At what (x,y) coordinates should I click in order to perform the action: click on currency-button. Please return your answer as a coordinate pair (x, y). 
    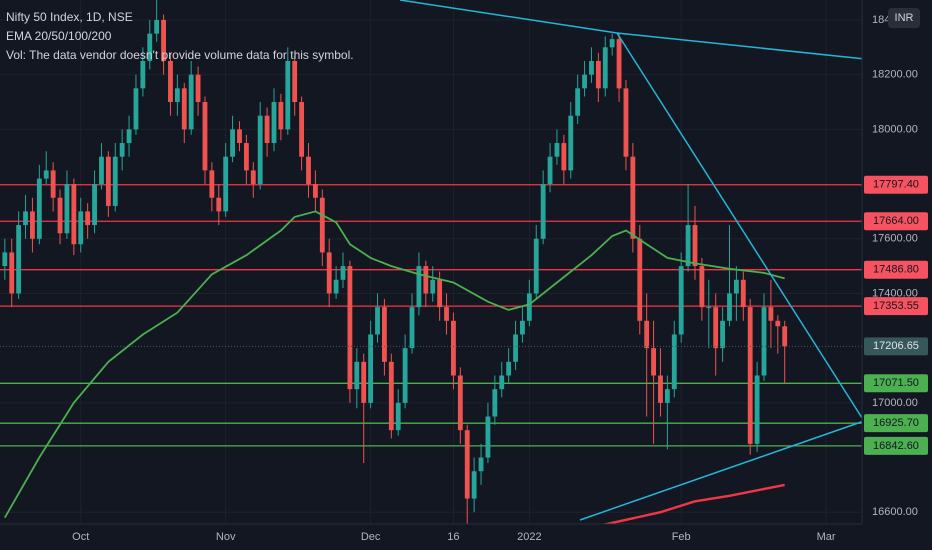
    Looking at the image, I should click on (904, 18).